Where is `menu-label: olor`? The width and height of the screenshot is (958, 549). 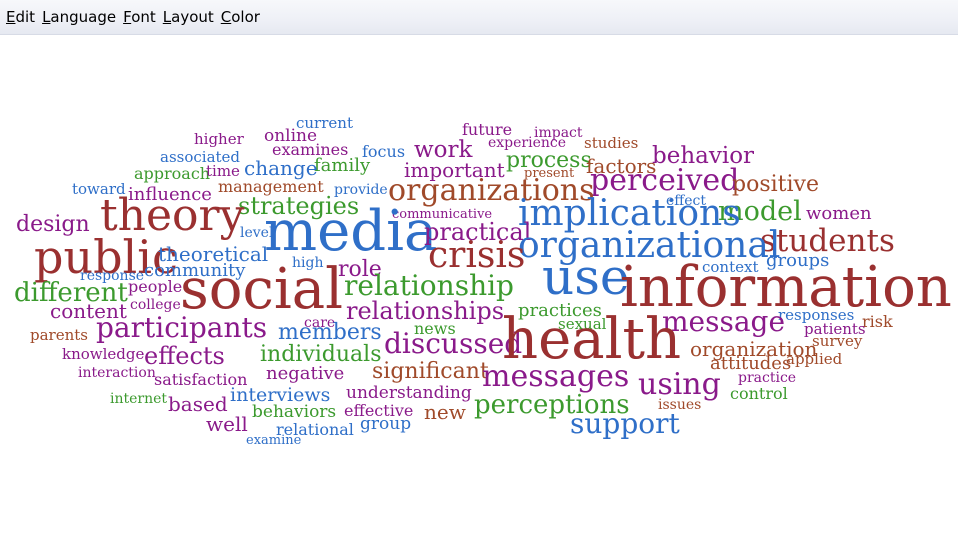
menu-label: olor is located at coordinates (245, 17).